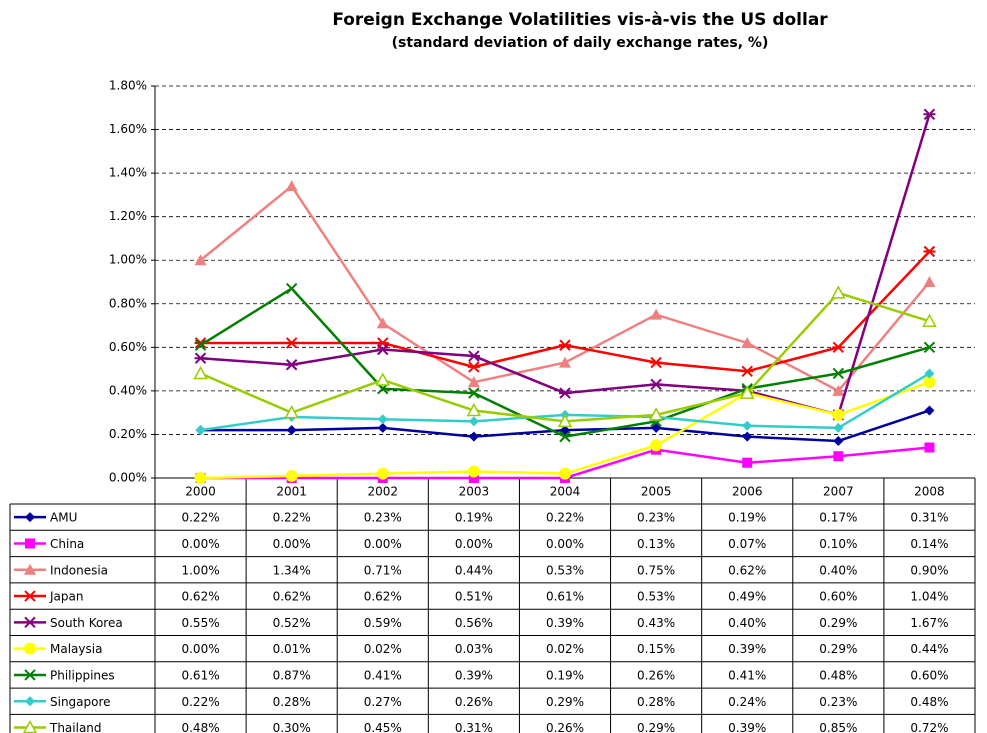  What do you see at coordinates (292, 727) in the screenshot?
I see `table-cell: 0.30%` at bounding box center [292, 727].